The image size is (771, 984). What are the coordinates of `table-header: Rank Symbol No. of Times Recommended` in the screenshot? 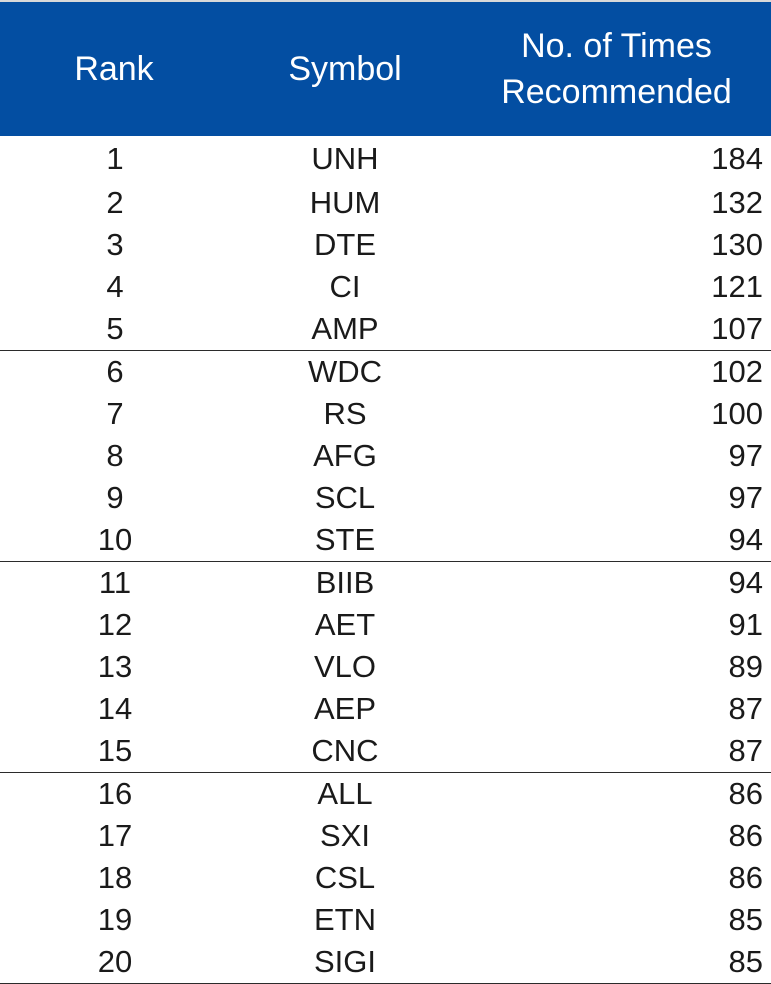 It's located at (385, 69).